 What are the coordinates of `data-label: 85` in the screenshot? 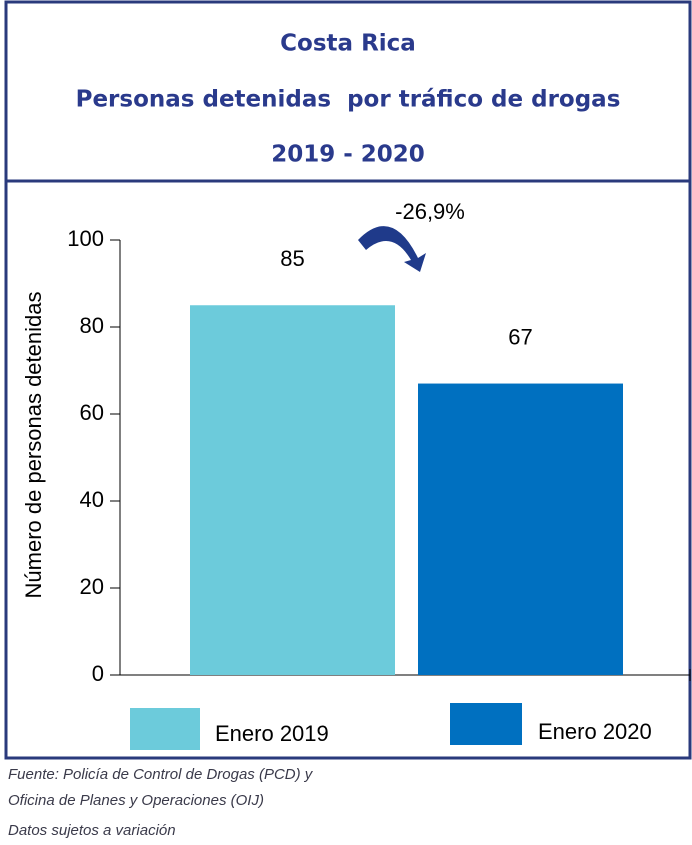 It's located at (292, 258).